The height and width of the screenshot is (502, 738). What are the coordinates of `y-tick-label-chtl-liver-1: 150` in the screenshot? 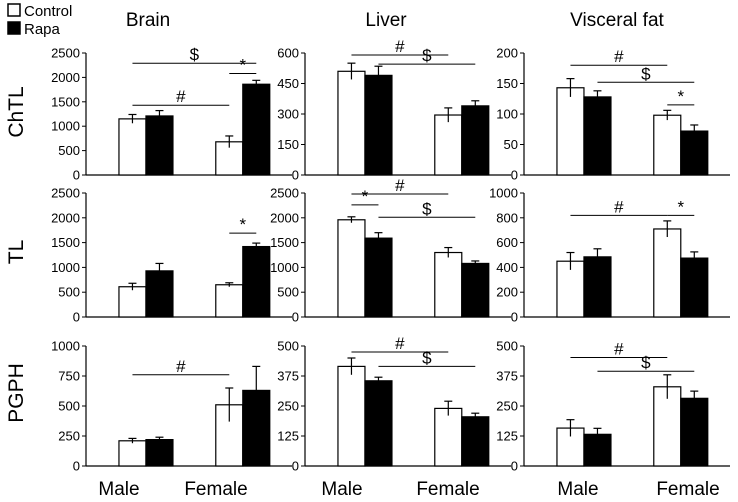 It's located at (288, 144).